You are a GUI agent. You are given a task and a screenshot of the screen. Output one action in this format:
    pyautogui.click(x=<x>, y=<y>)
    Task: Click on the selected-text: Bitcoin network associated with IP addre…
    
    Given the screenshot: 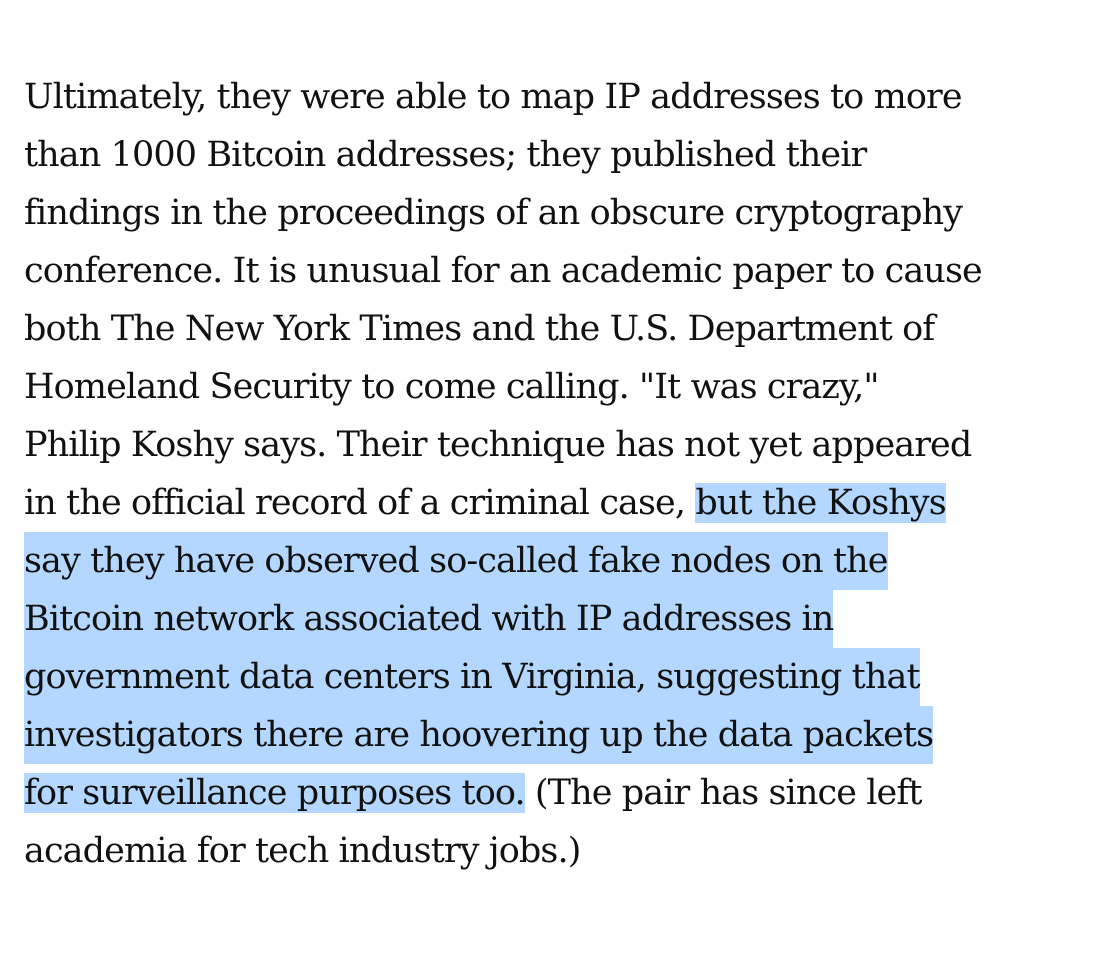 What is the action you would take?
    pyautogui.click(x=429, y=619)
    